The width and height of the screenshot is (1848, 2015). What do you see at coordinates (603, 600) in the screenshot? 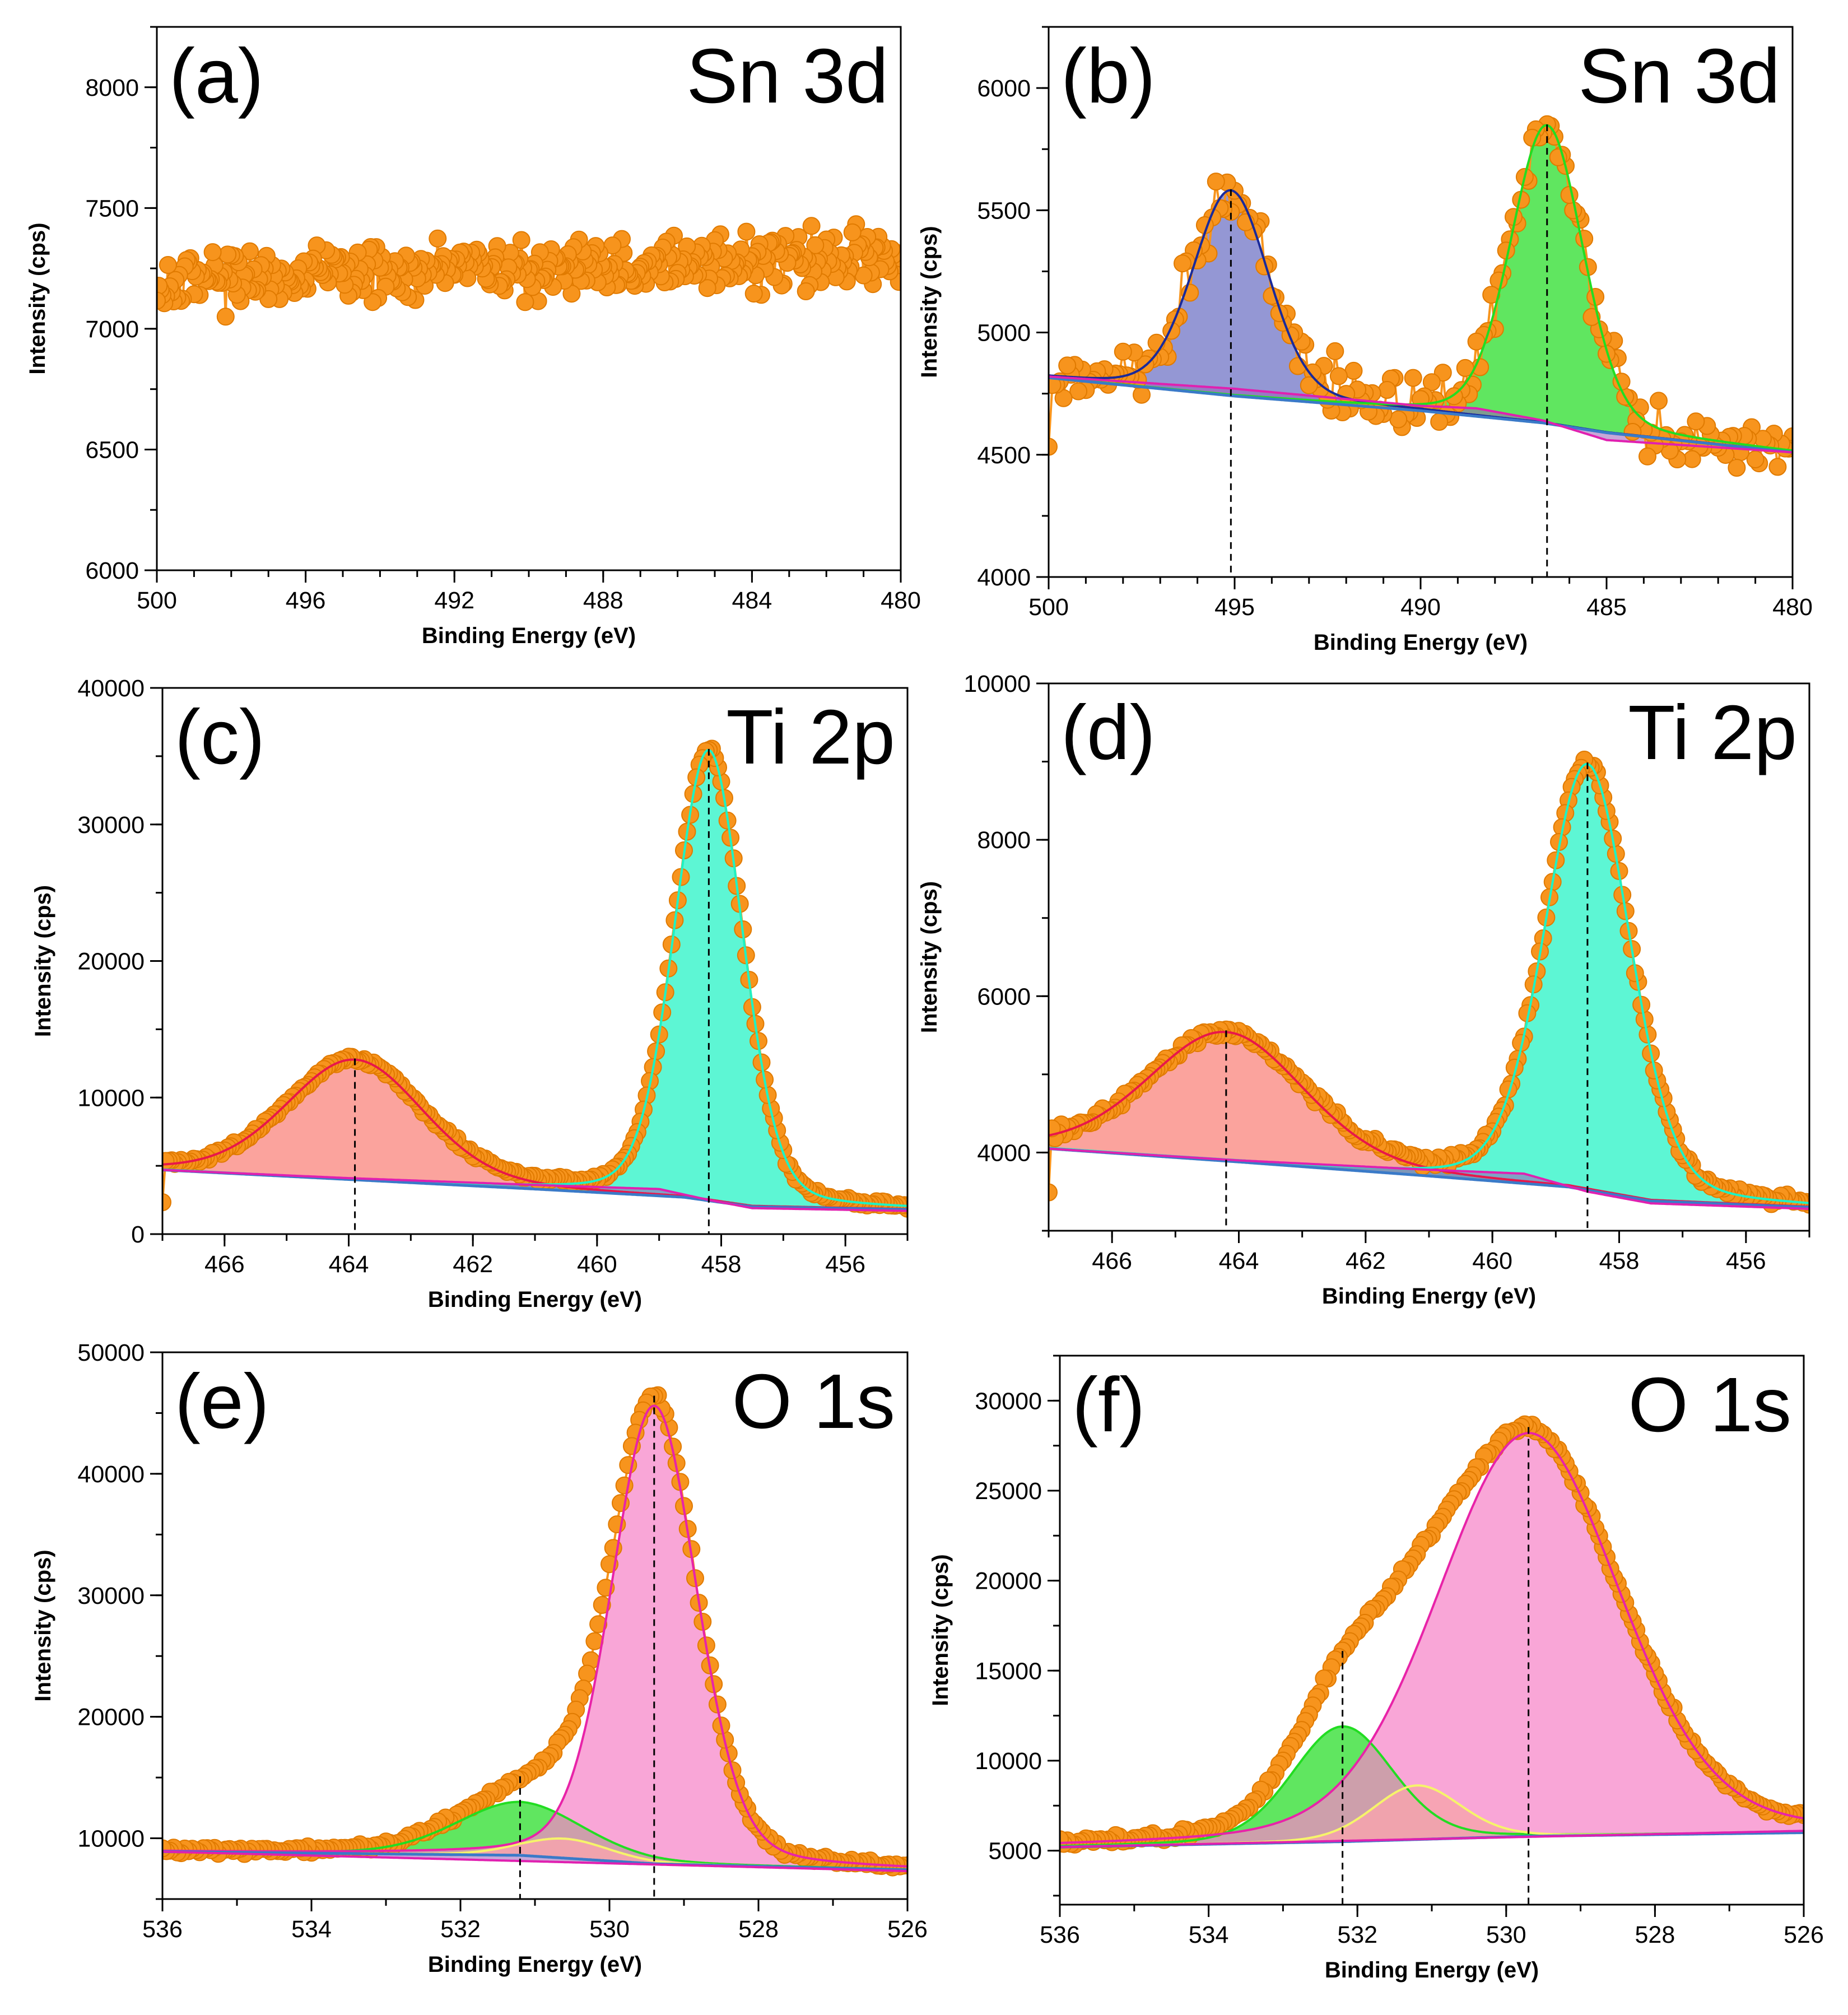
I see `x-tick-label: 488` at bounding box center [603, 600].